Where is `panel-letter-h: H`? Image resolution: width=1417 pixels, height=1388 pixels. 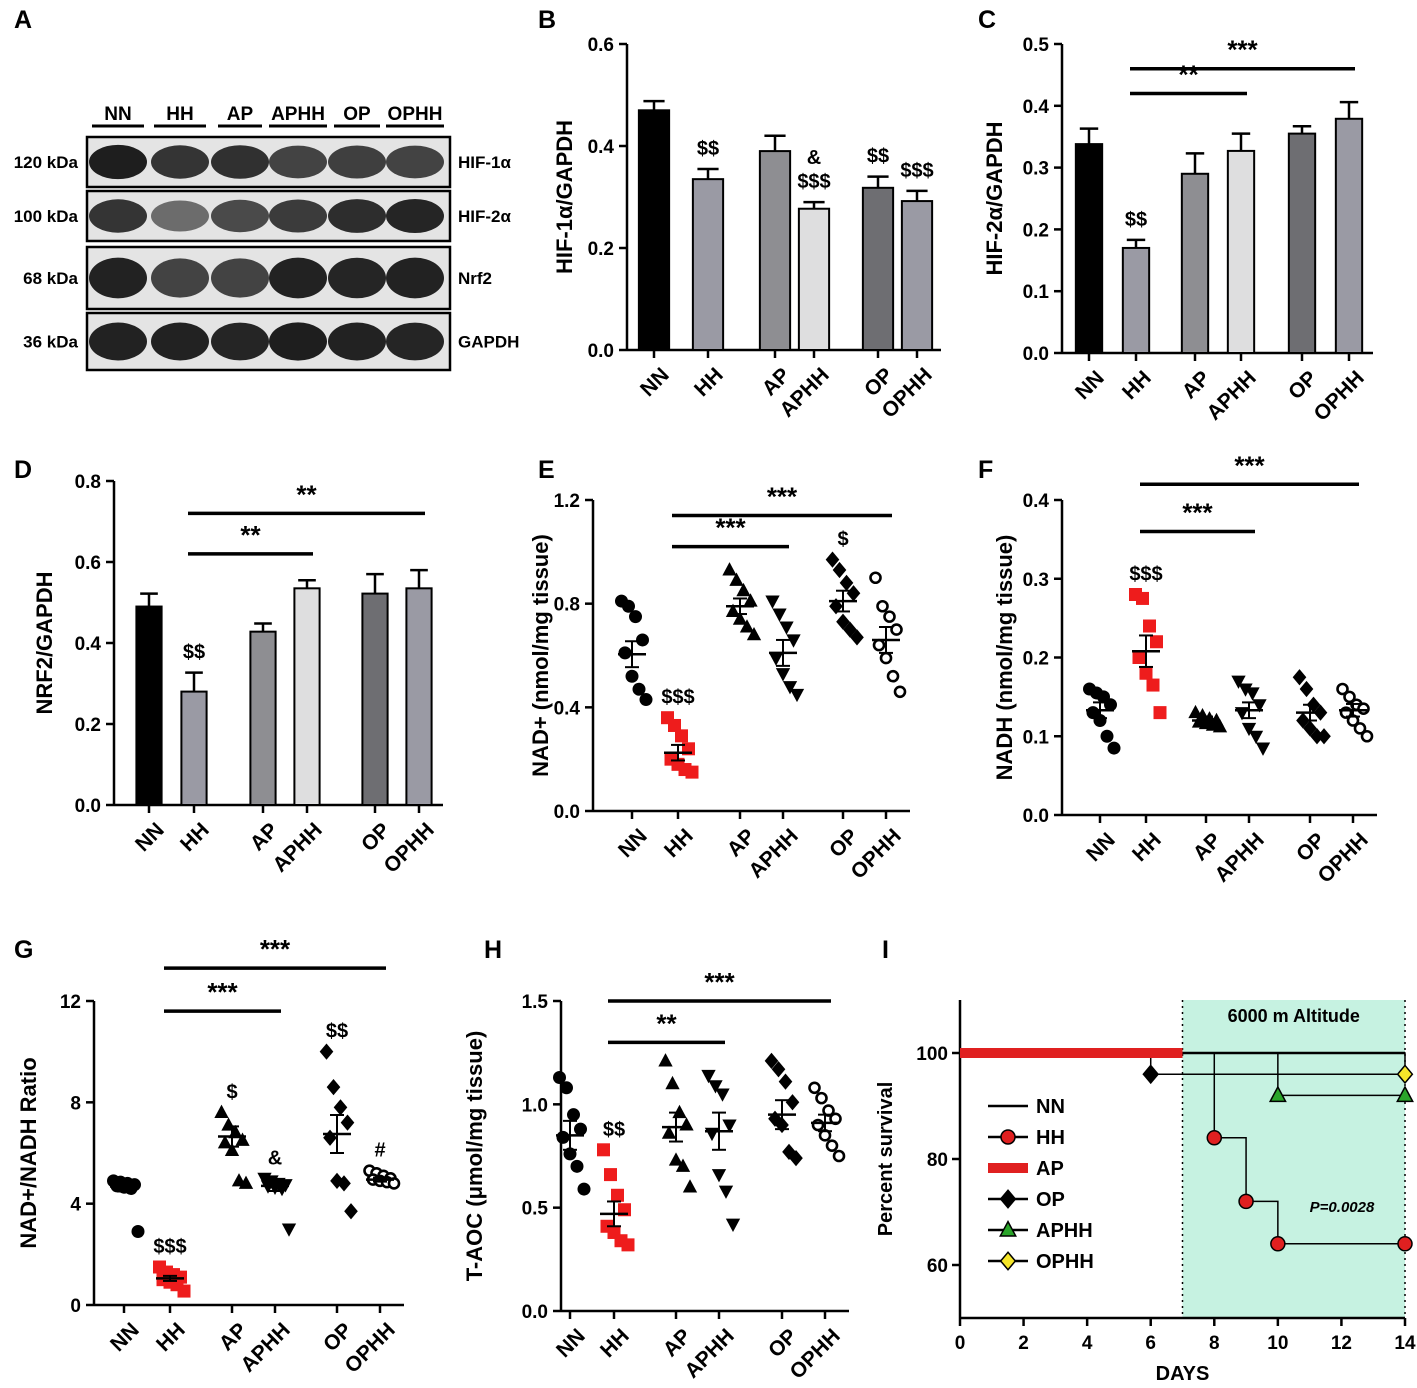 panel-letter-h: H is located at coordinates (493, 950).